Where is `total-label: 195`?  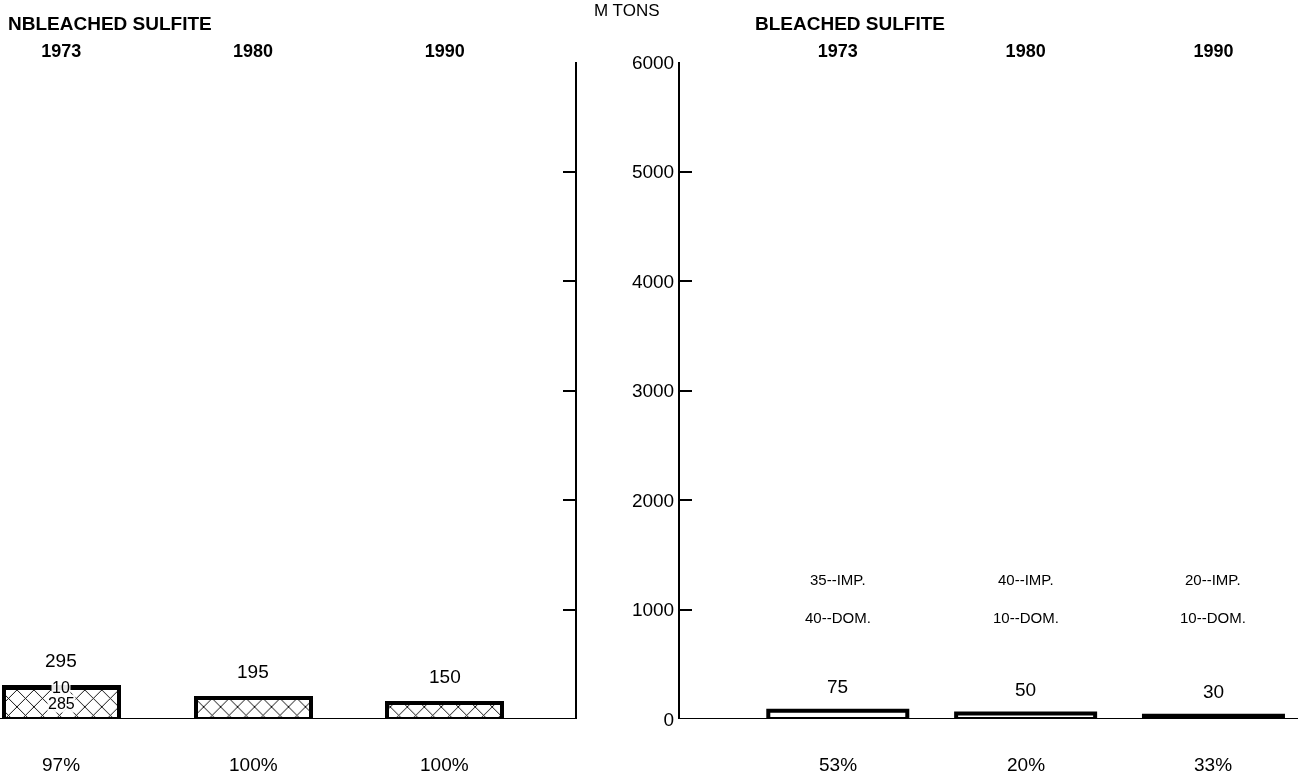
total-label: 195 is located at coordinates (253, 671).